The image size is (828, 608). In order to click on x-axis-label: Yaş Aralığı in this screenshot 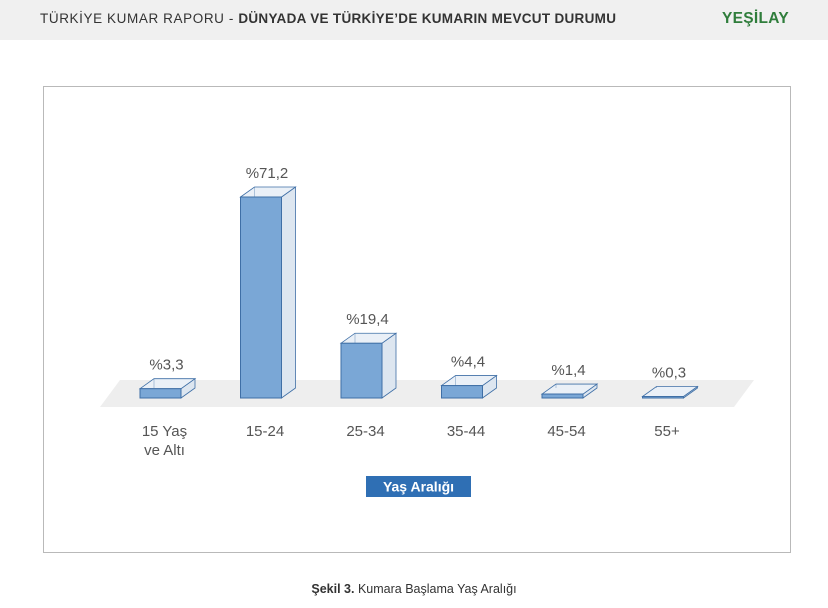, I will do `click(418, 487)`.